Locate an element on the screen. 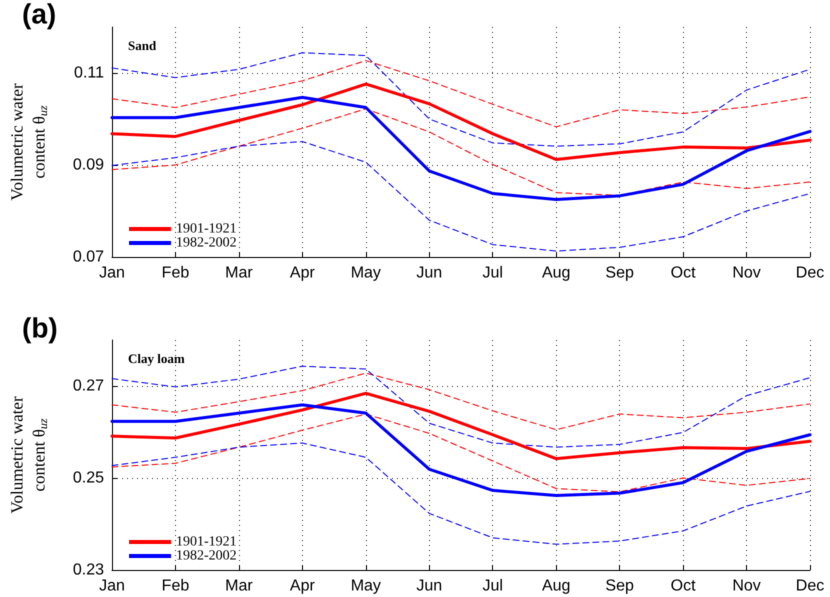  chart-title: (b) is located at coordinates (40, 328).